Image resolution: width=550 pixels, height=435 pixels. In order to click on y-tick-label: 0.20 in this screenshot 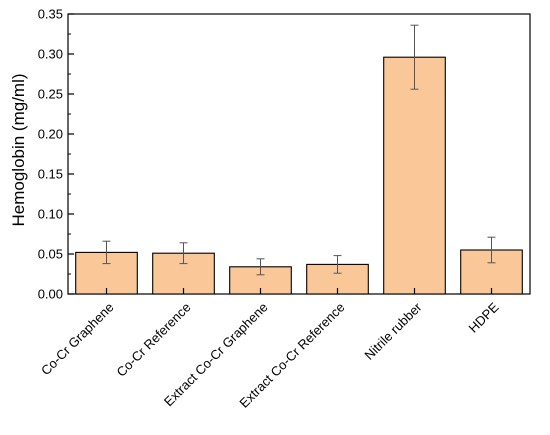, I will do `click(50, 134)`.